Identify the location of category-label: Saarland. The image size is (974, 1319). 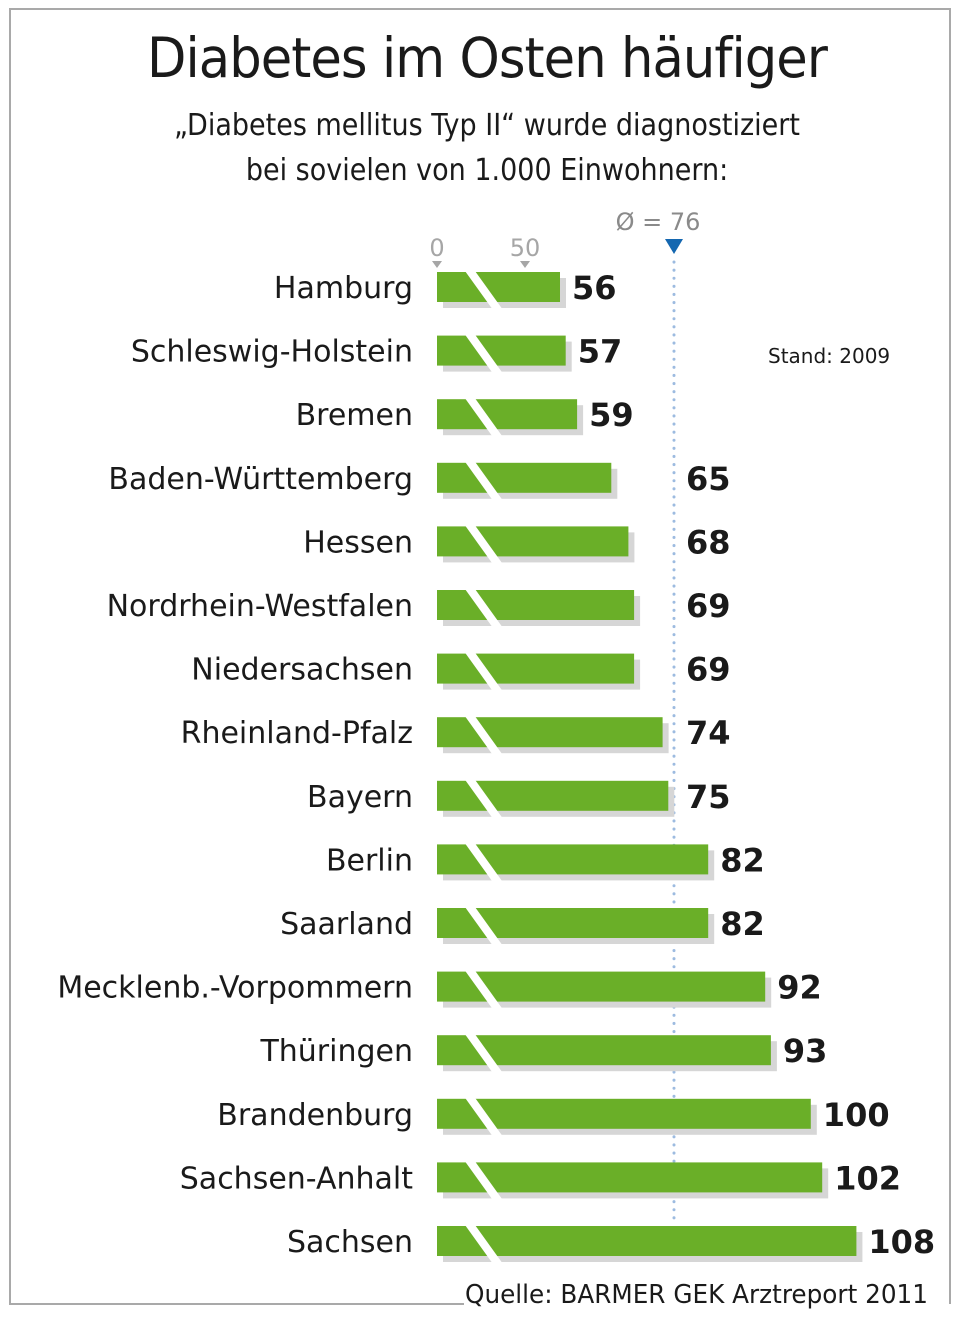
(346, 924).